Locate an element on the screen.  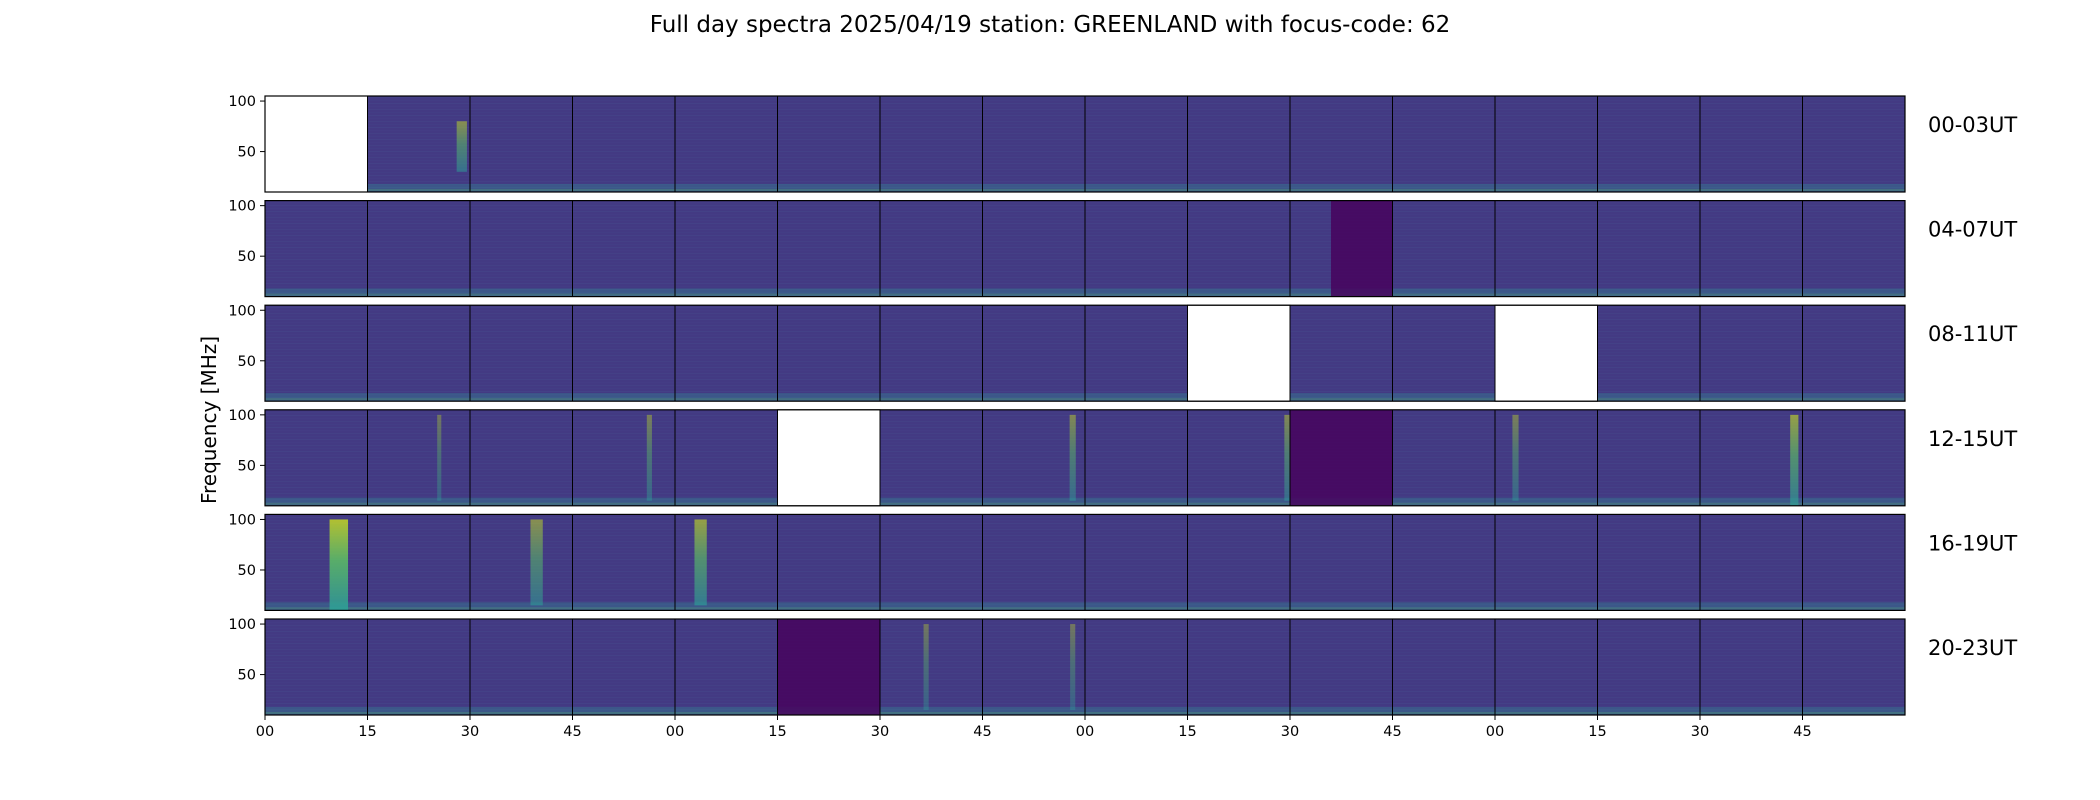
x-tick-label: 30 is located at coordinates (1700, 732).